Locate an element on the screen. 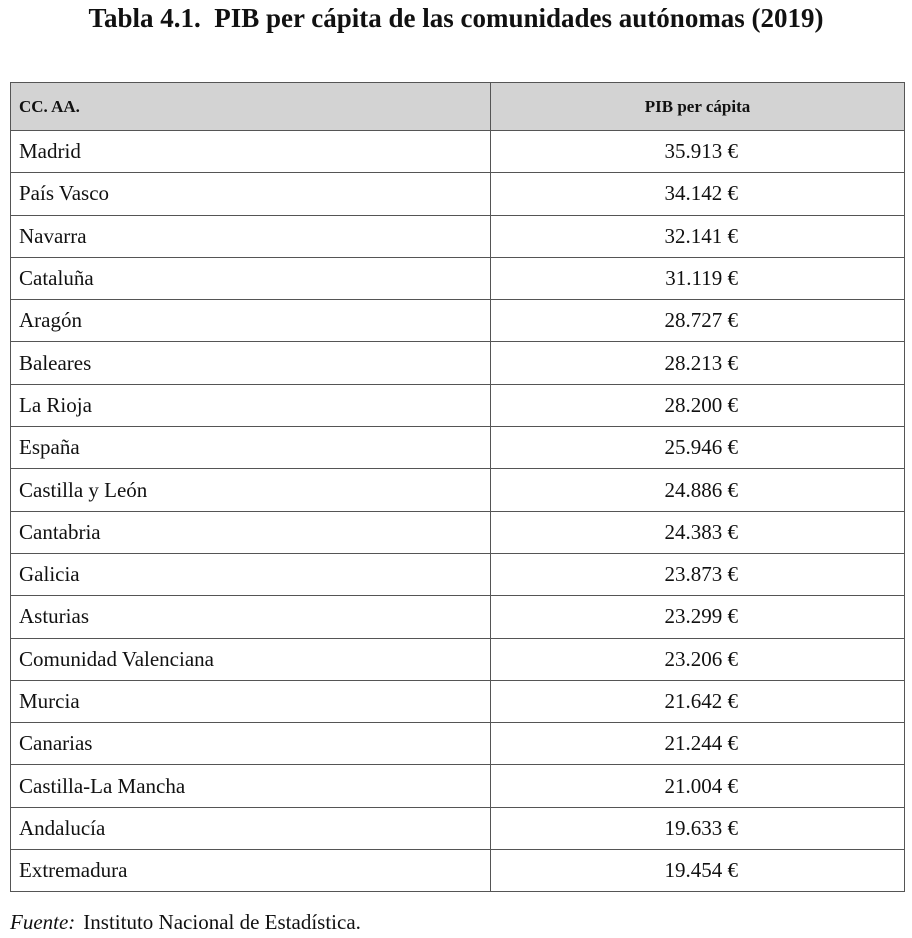 This screenshot has height=938, width=912. header-row: CC. AA. PIB per cápita is located at coordinates (457, 106).